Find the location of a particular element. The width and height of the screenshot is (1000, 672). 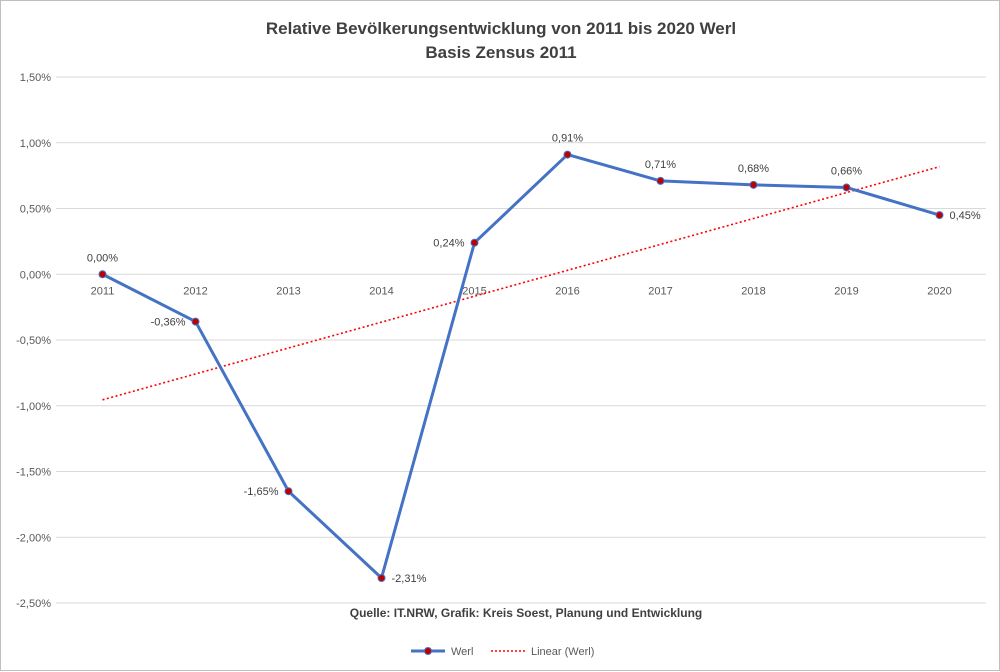

x-tick-label: 2016 is located at coordinates (567, 291).